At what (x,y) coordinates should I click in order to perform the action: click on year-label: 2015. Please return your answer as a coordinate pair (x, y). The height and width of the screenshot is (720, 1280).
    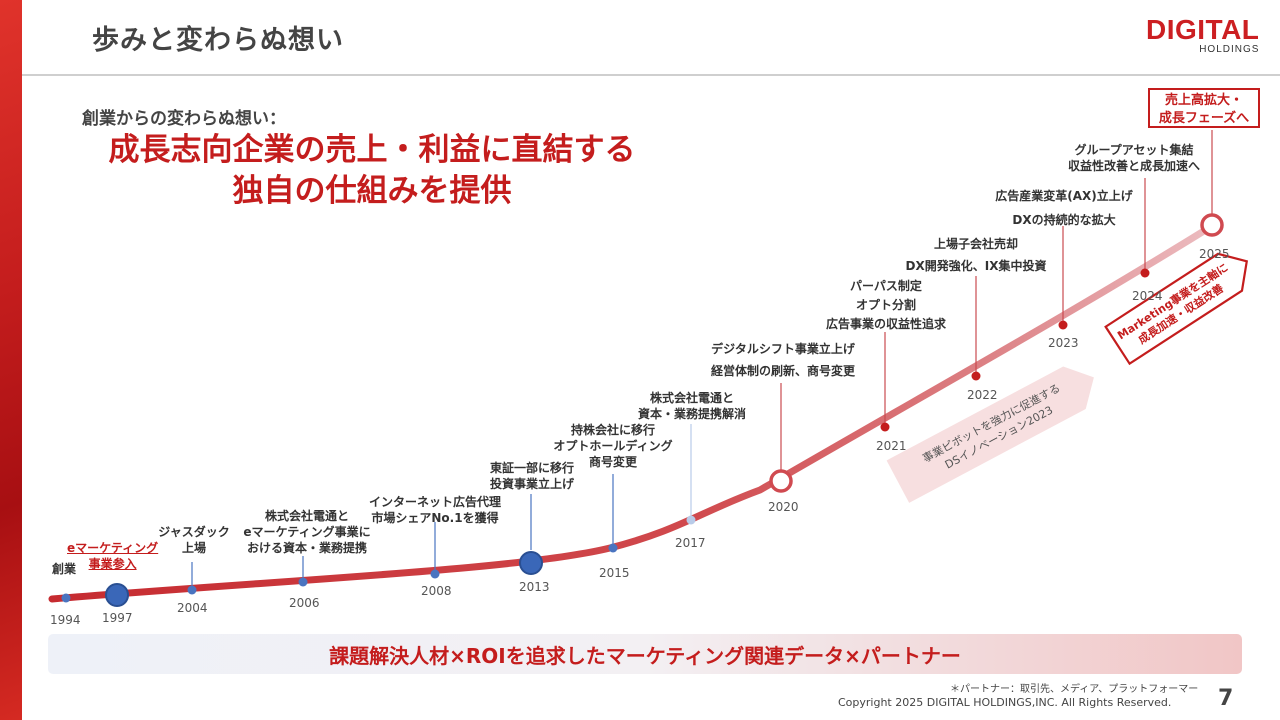
    Looking at the image, I should click on (614, 573).